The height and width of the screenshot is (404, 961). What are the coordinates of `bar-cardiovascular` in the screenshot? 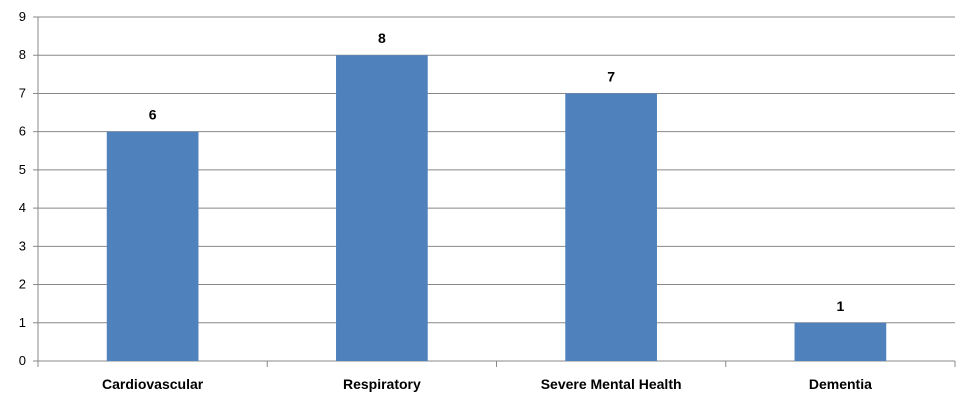 It's located at (152, 246).